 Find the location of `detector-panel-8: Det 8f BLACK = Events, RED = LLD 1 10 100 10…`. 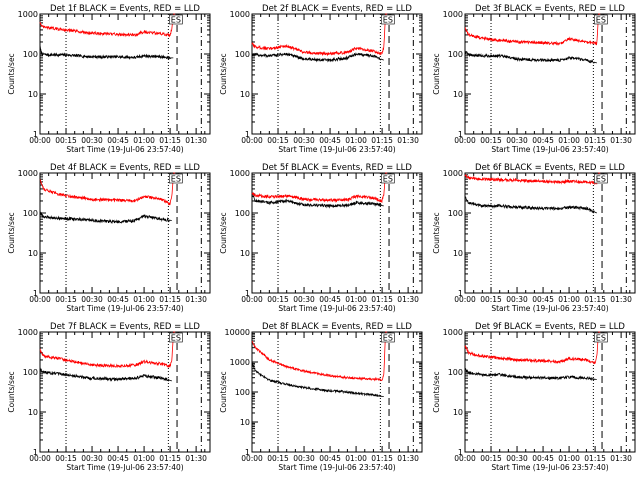

detector-panel-8: Det 8f BLACK = Events, RED = LLD 1 10 100 10… is located at coordinates (321, 397).